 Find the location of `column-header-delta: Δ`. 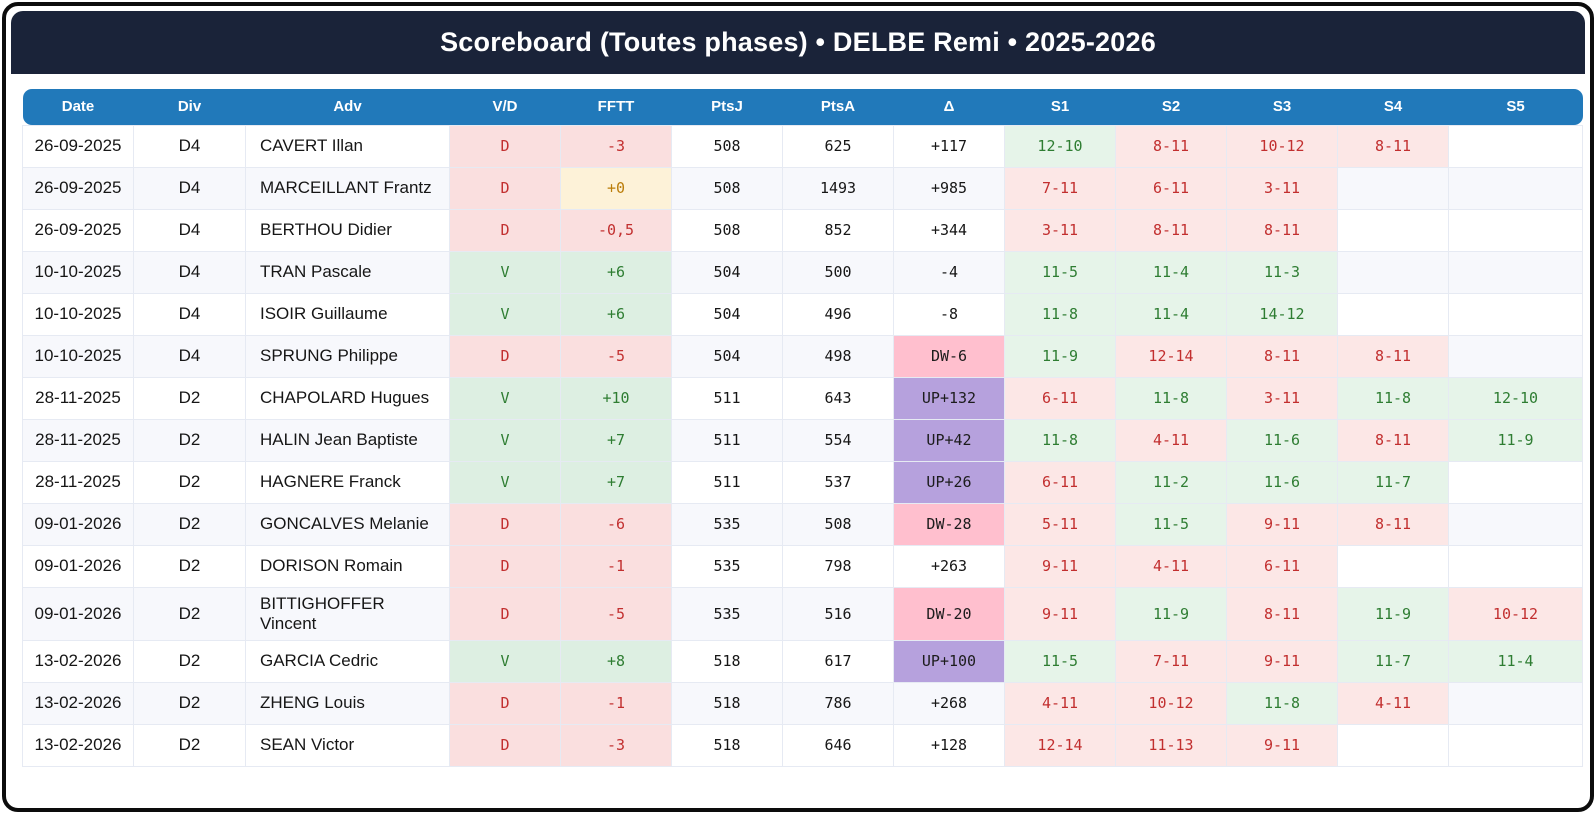

column-header-delta: Δ is located at coordinates (949, 107).